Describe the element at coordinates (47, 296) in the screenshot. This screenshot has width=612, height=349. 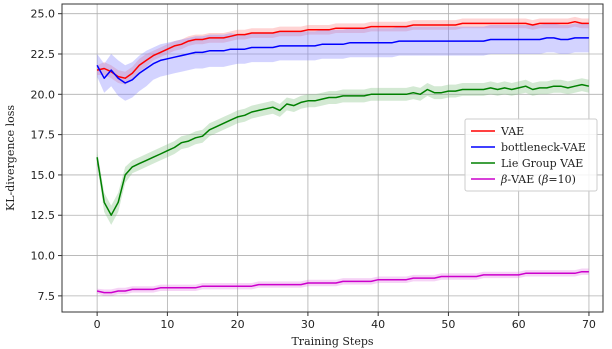
I see `y-tick-label: 7.5` at that location.